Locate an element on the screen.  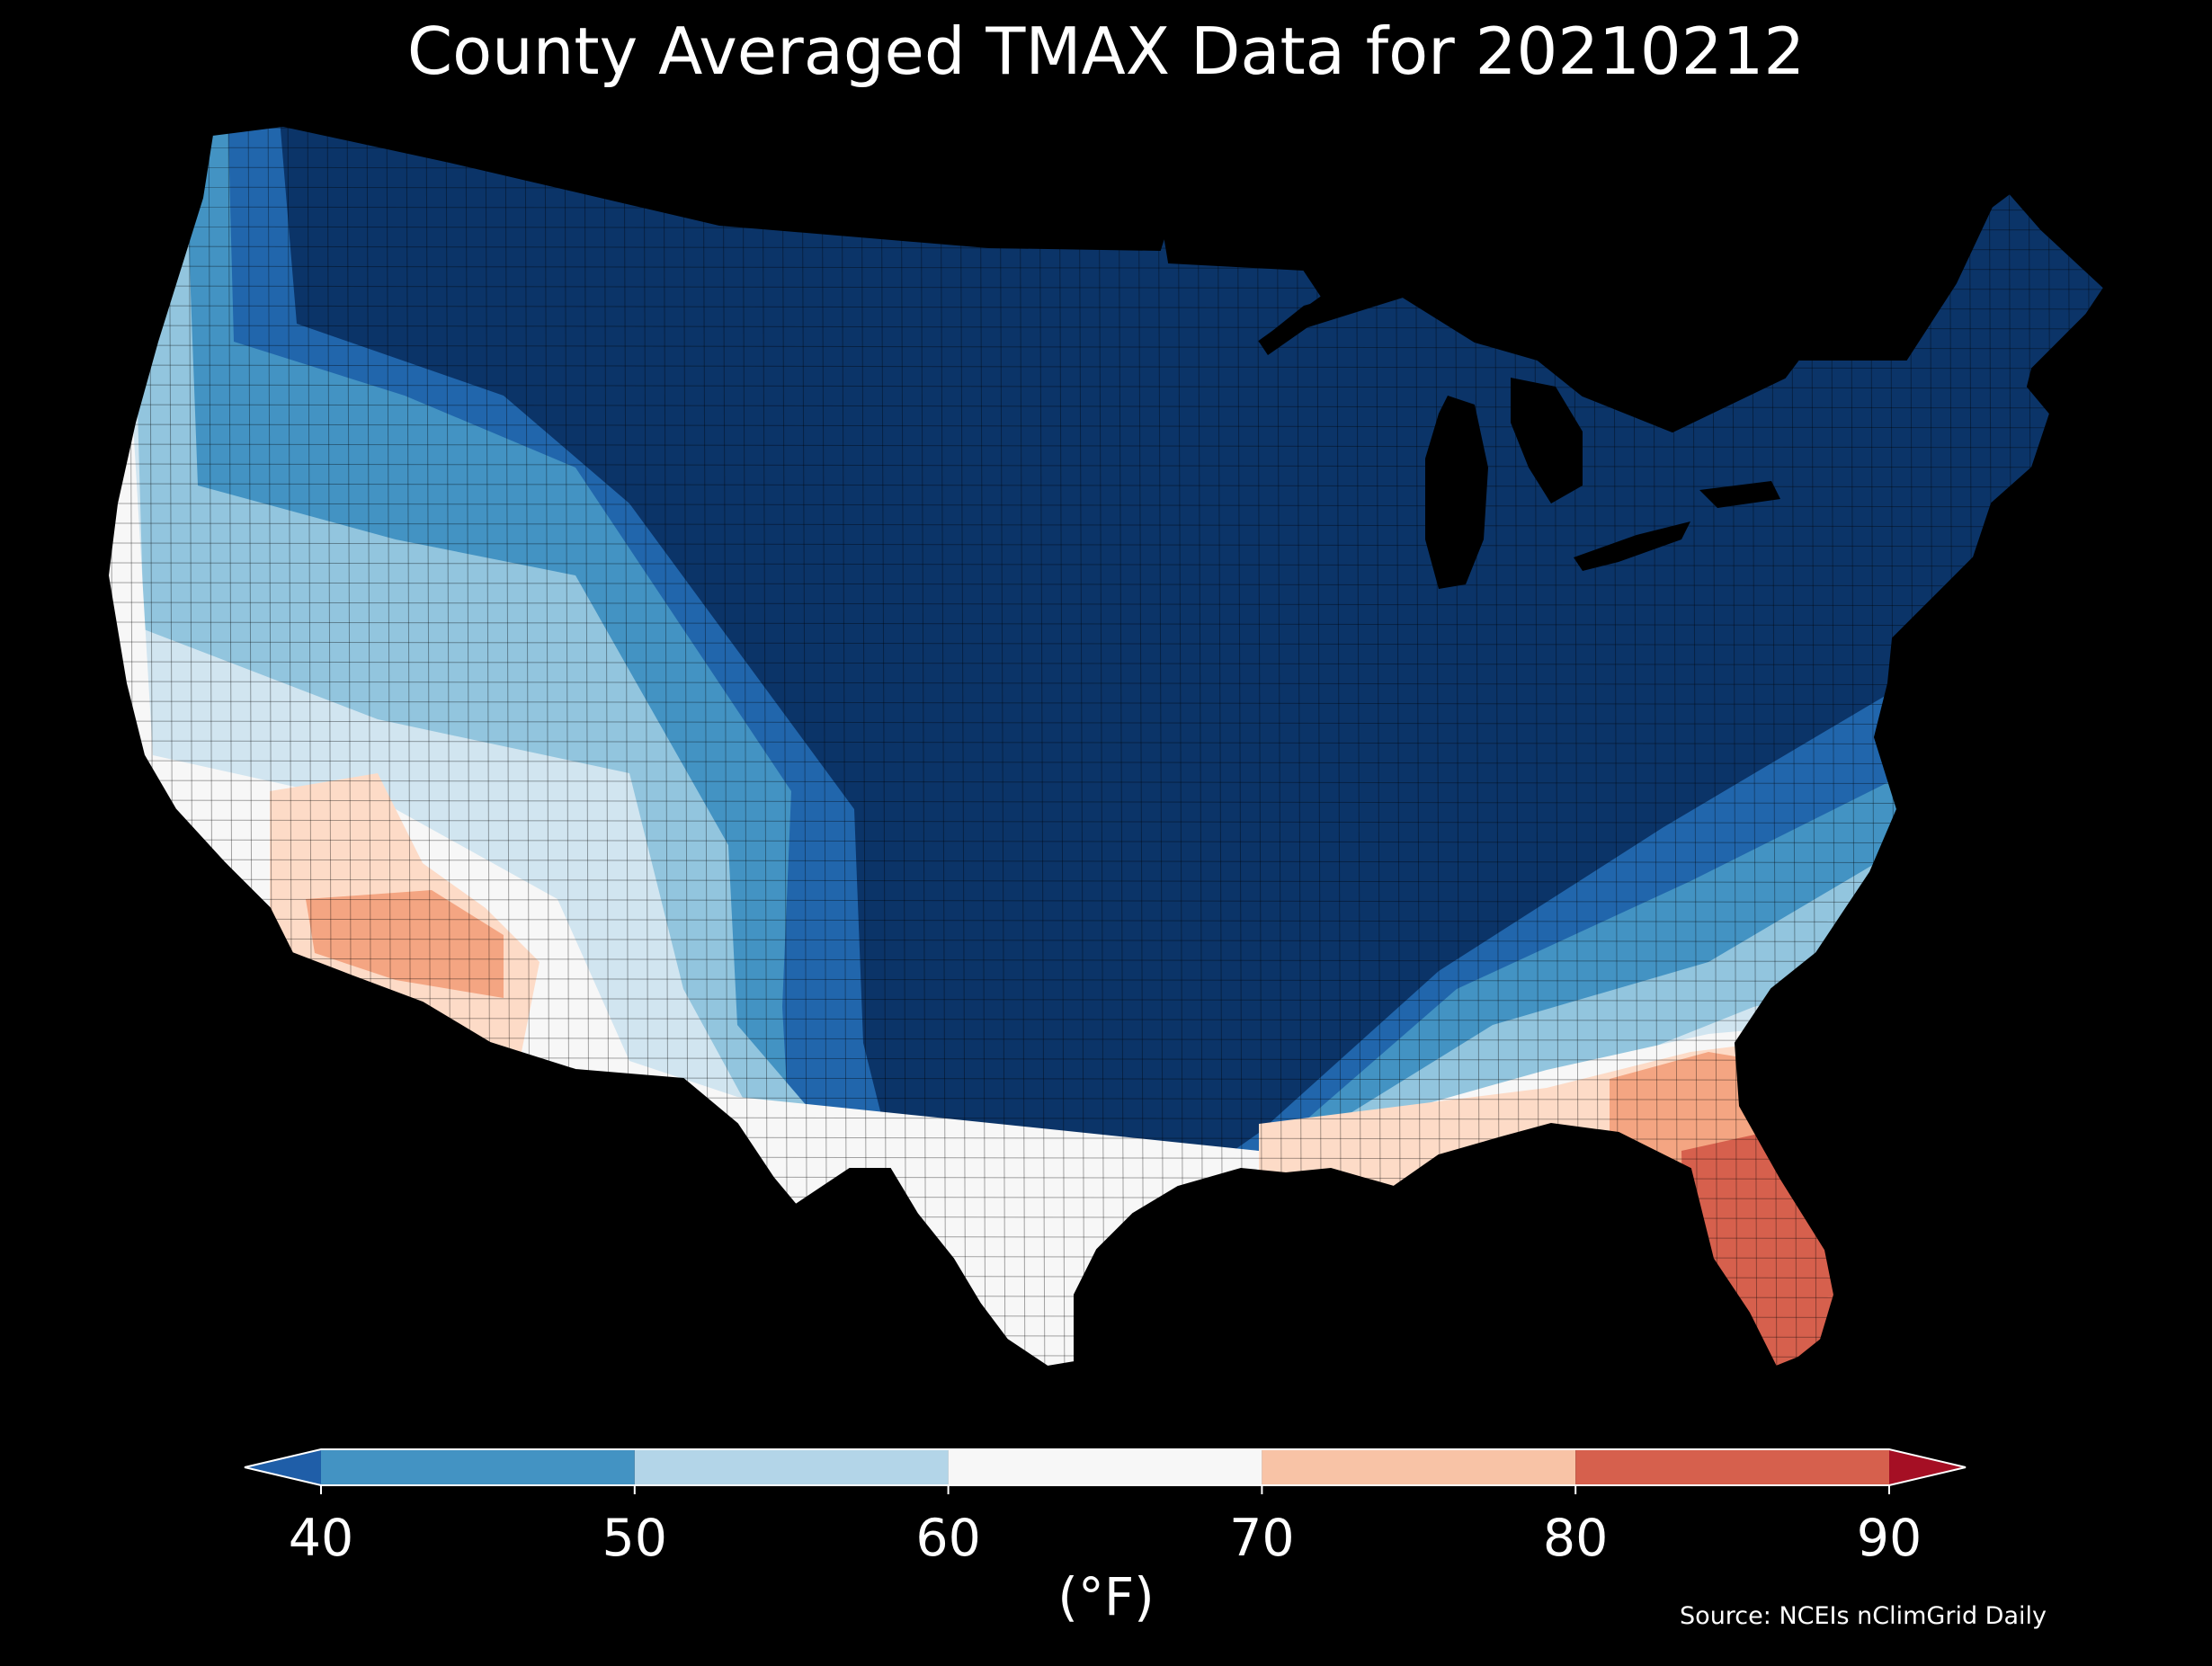
colorbar is located at coordinates (1105, 1471).